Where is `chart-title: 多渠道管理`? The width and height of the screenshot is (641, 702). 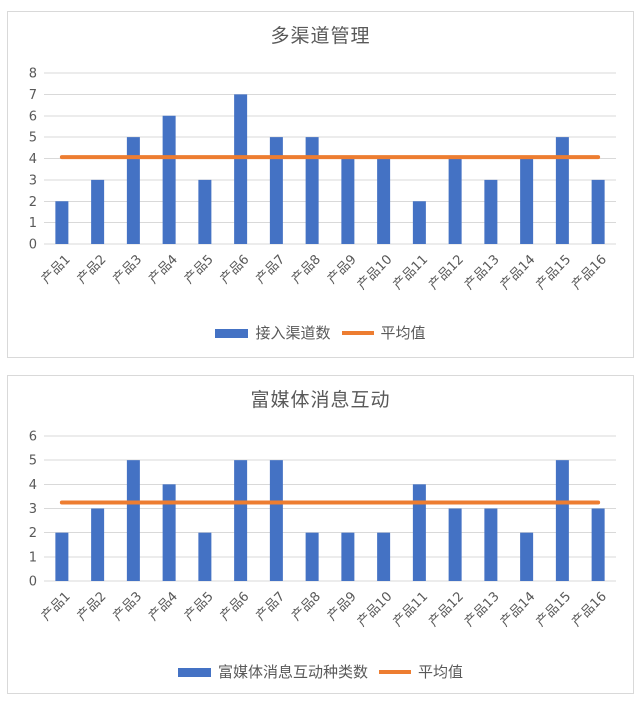
chart-title: 多渠道管理 is located at coordinates (320, 36).